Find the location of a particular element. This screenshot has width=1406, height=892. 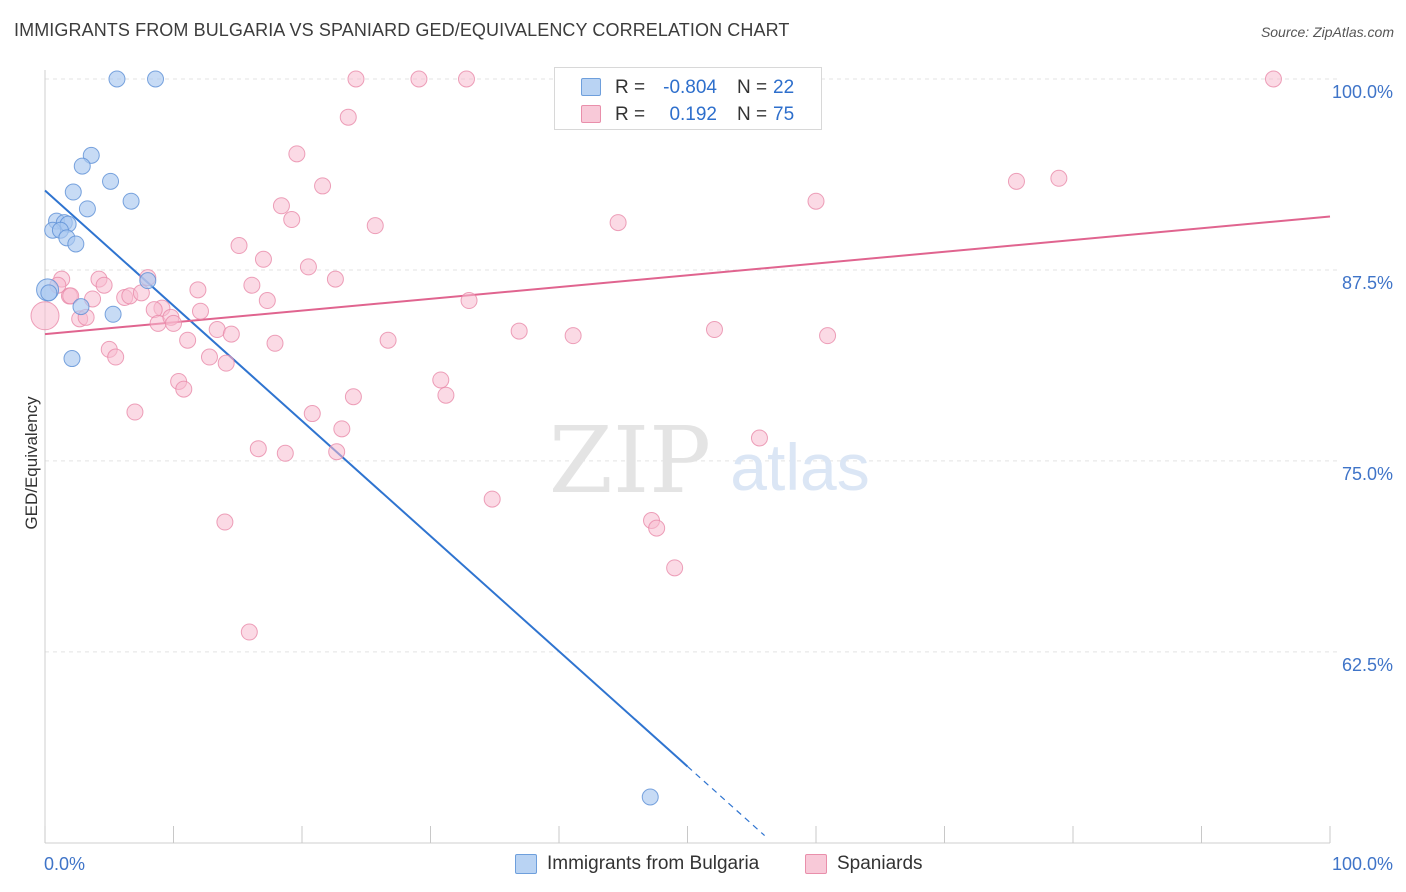

source-label: Source: ZipAtlas.com is located at coordinates (1327, 32).